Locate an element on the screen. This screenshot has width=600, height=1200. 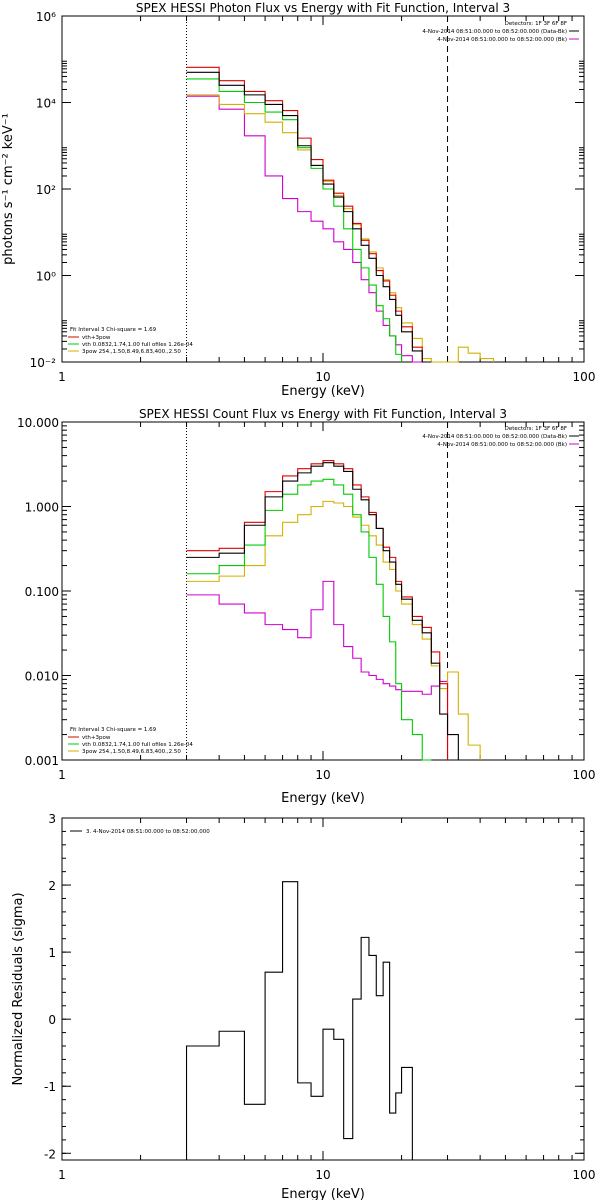
y-tick-label: -1 is located at coordinates (50, 1087).